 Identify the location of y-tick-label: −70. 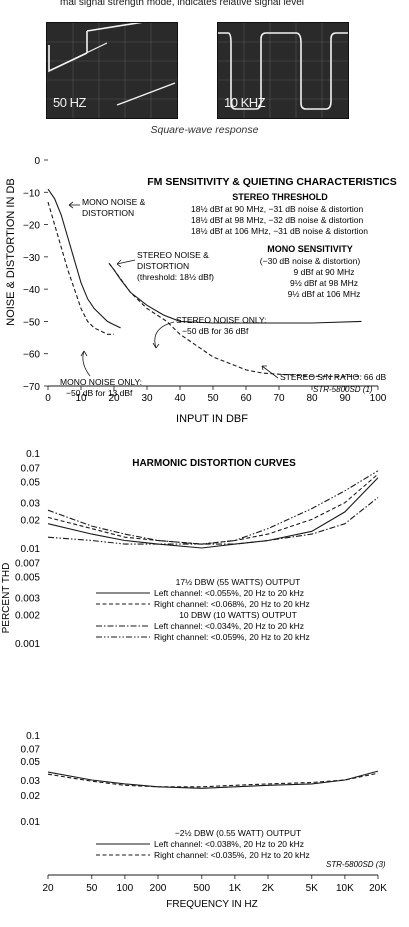
(31, 387).